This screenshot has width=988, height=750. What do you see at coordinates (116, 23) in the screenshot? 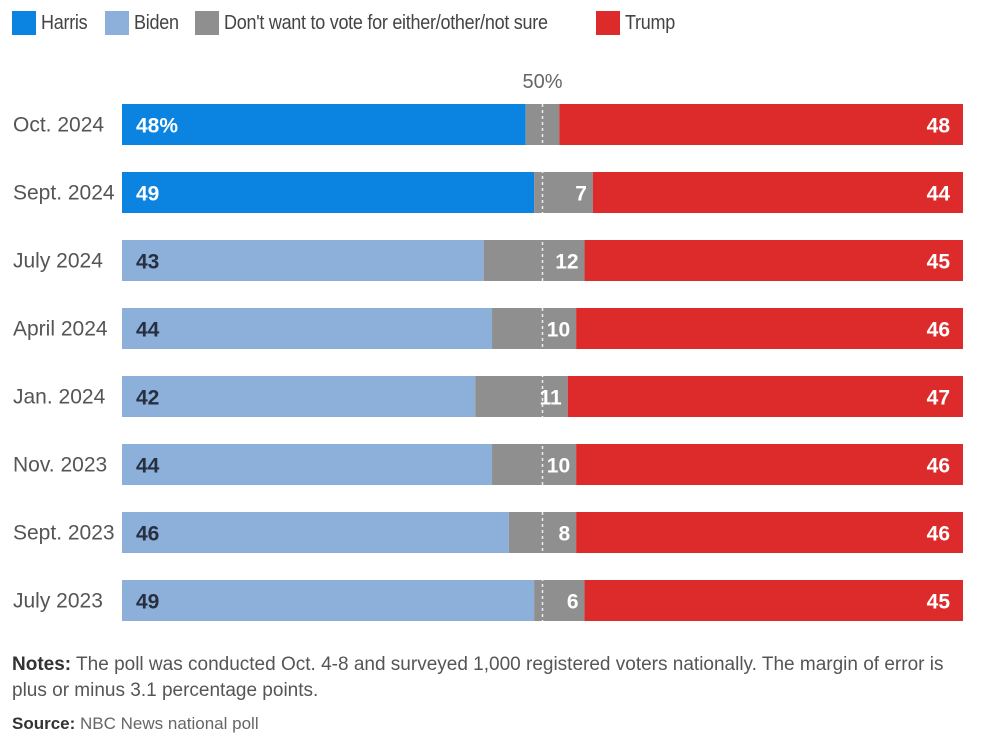
I see `legend-swatch-biden` at bounding box center [116, 23].